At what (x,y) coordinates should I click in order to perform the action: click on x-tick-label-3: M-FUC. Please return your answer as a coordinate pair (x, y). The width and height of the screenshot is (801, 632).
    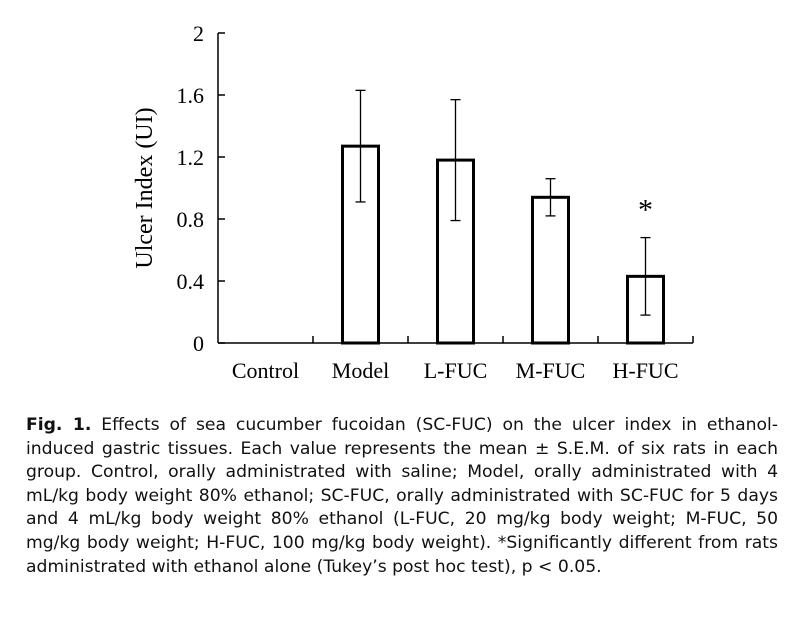
    Looking at the image, I should click on (551, 370).